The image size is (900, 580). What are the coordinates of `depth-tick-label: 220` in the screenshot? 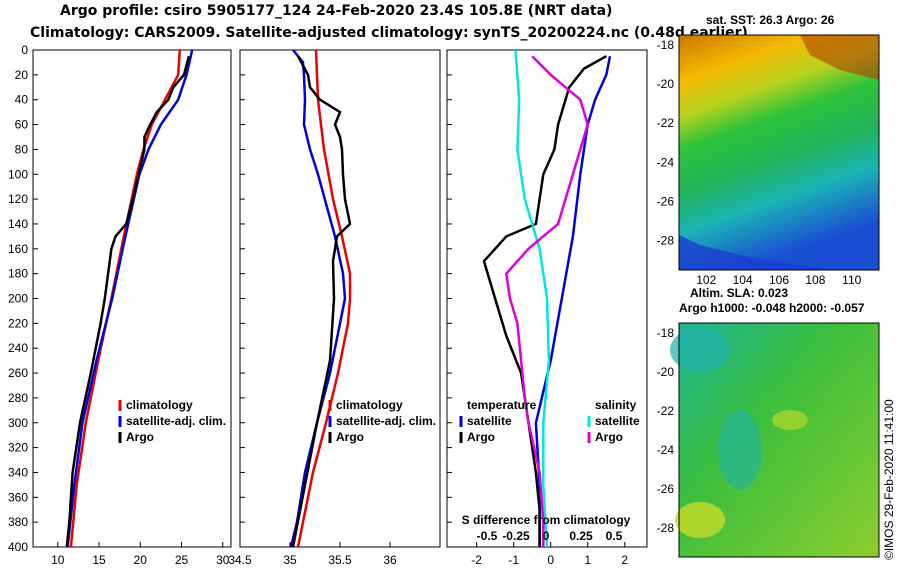 It's located at (18, 323).